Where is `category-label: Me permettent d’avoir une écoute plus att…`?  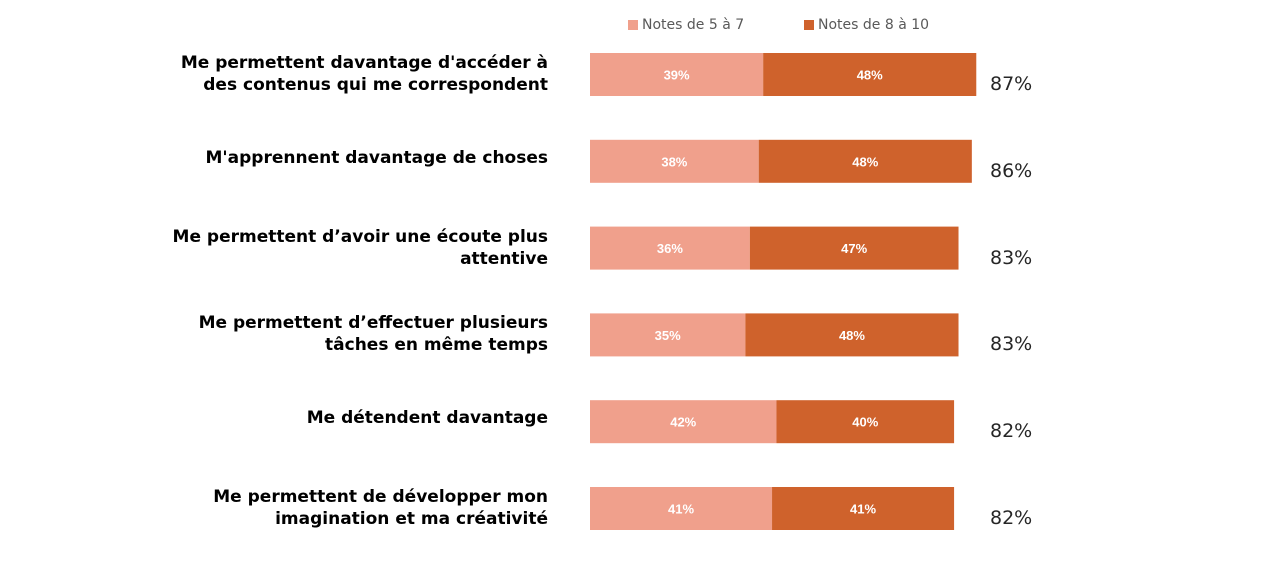 category-label: Me permettent d’avoir une écoute plus att… is located at coordinates (348, 248).